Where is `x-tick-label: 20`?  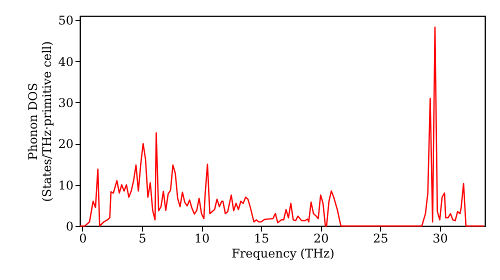
x-tick-label: 20 is located at coordinates (321, 239).